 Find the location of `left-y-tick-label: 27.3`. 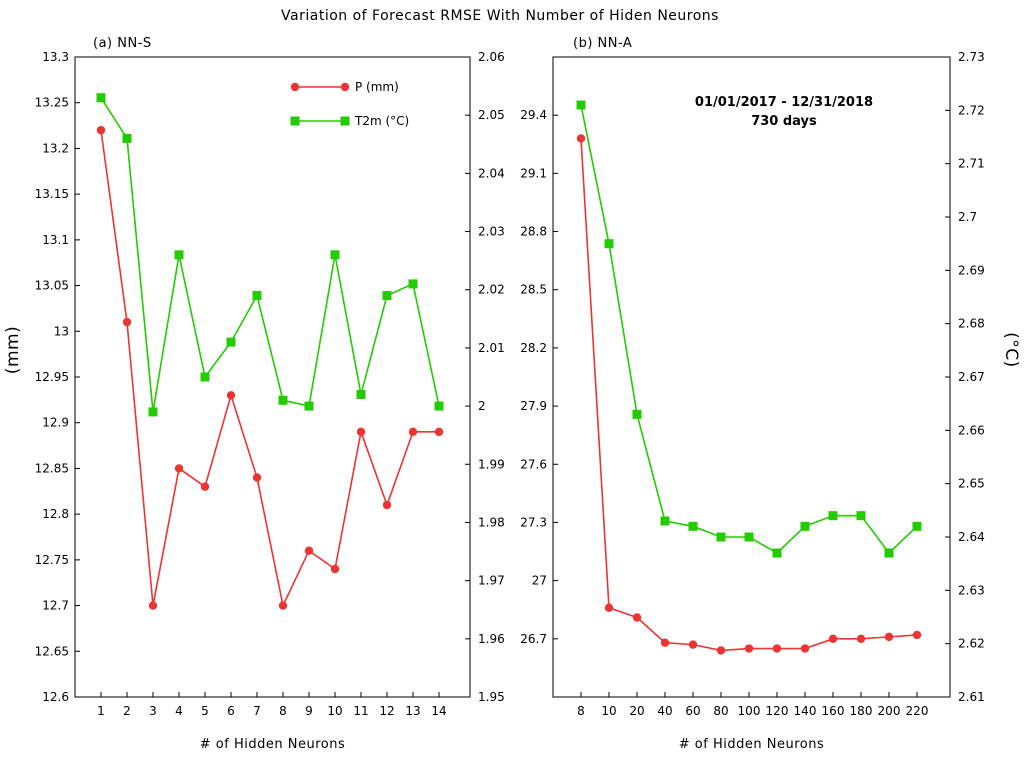

left-y-tick-label: 27.3 is located at coordinates (533, 522).